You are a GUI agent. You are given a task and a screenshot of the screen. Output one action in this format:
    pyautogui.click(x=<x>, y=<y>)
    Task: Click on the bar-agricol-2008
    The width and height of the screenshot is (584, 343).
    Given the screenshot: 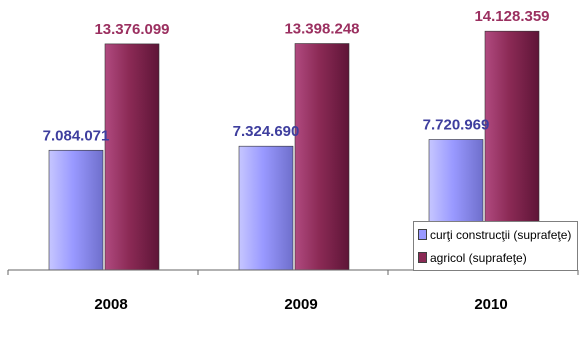 What is the action you would take?
    pyautogui.click(x=132, y=157)
    